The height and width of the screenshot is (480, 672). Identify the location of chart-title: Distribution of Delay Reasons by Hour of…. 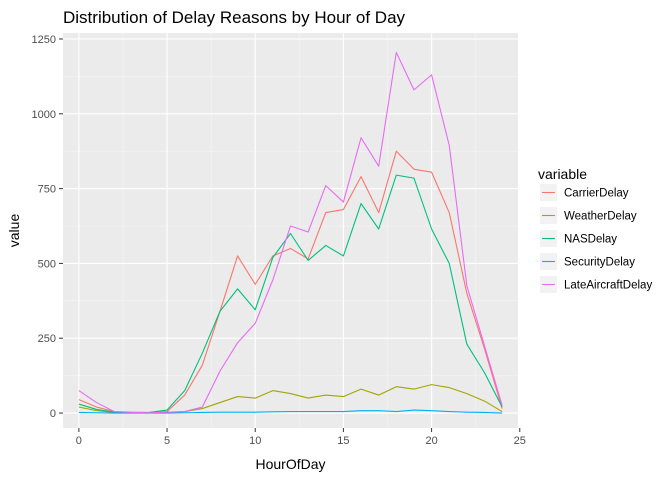
(234, 17).